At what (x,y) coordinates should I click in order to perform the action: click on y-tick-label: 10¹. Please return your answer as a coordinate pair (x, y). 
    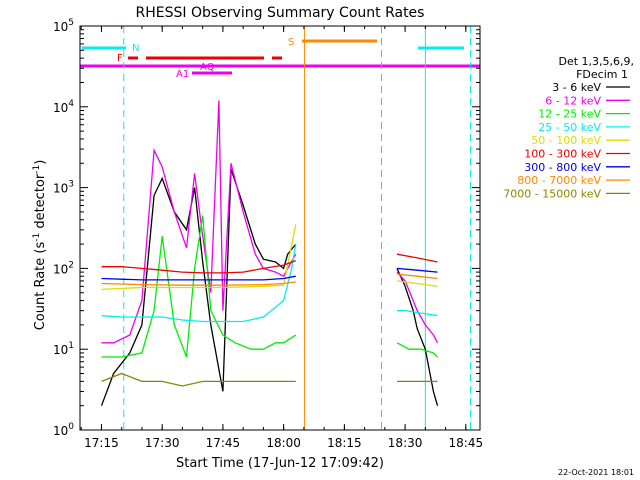
    Looking at the image, I should click on (63, 349).